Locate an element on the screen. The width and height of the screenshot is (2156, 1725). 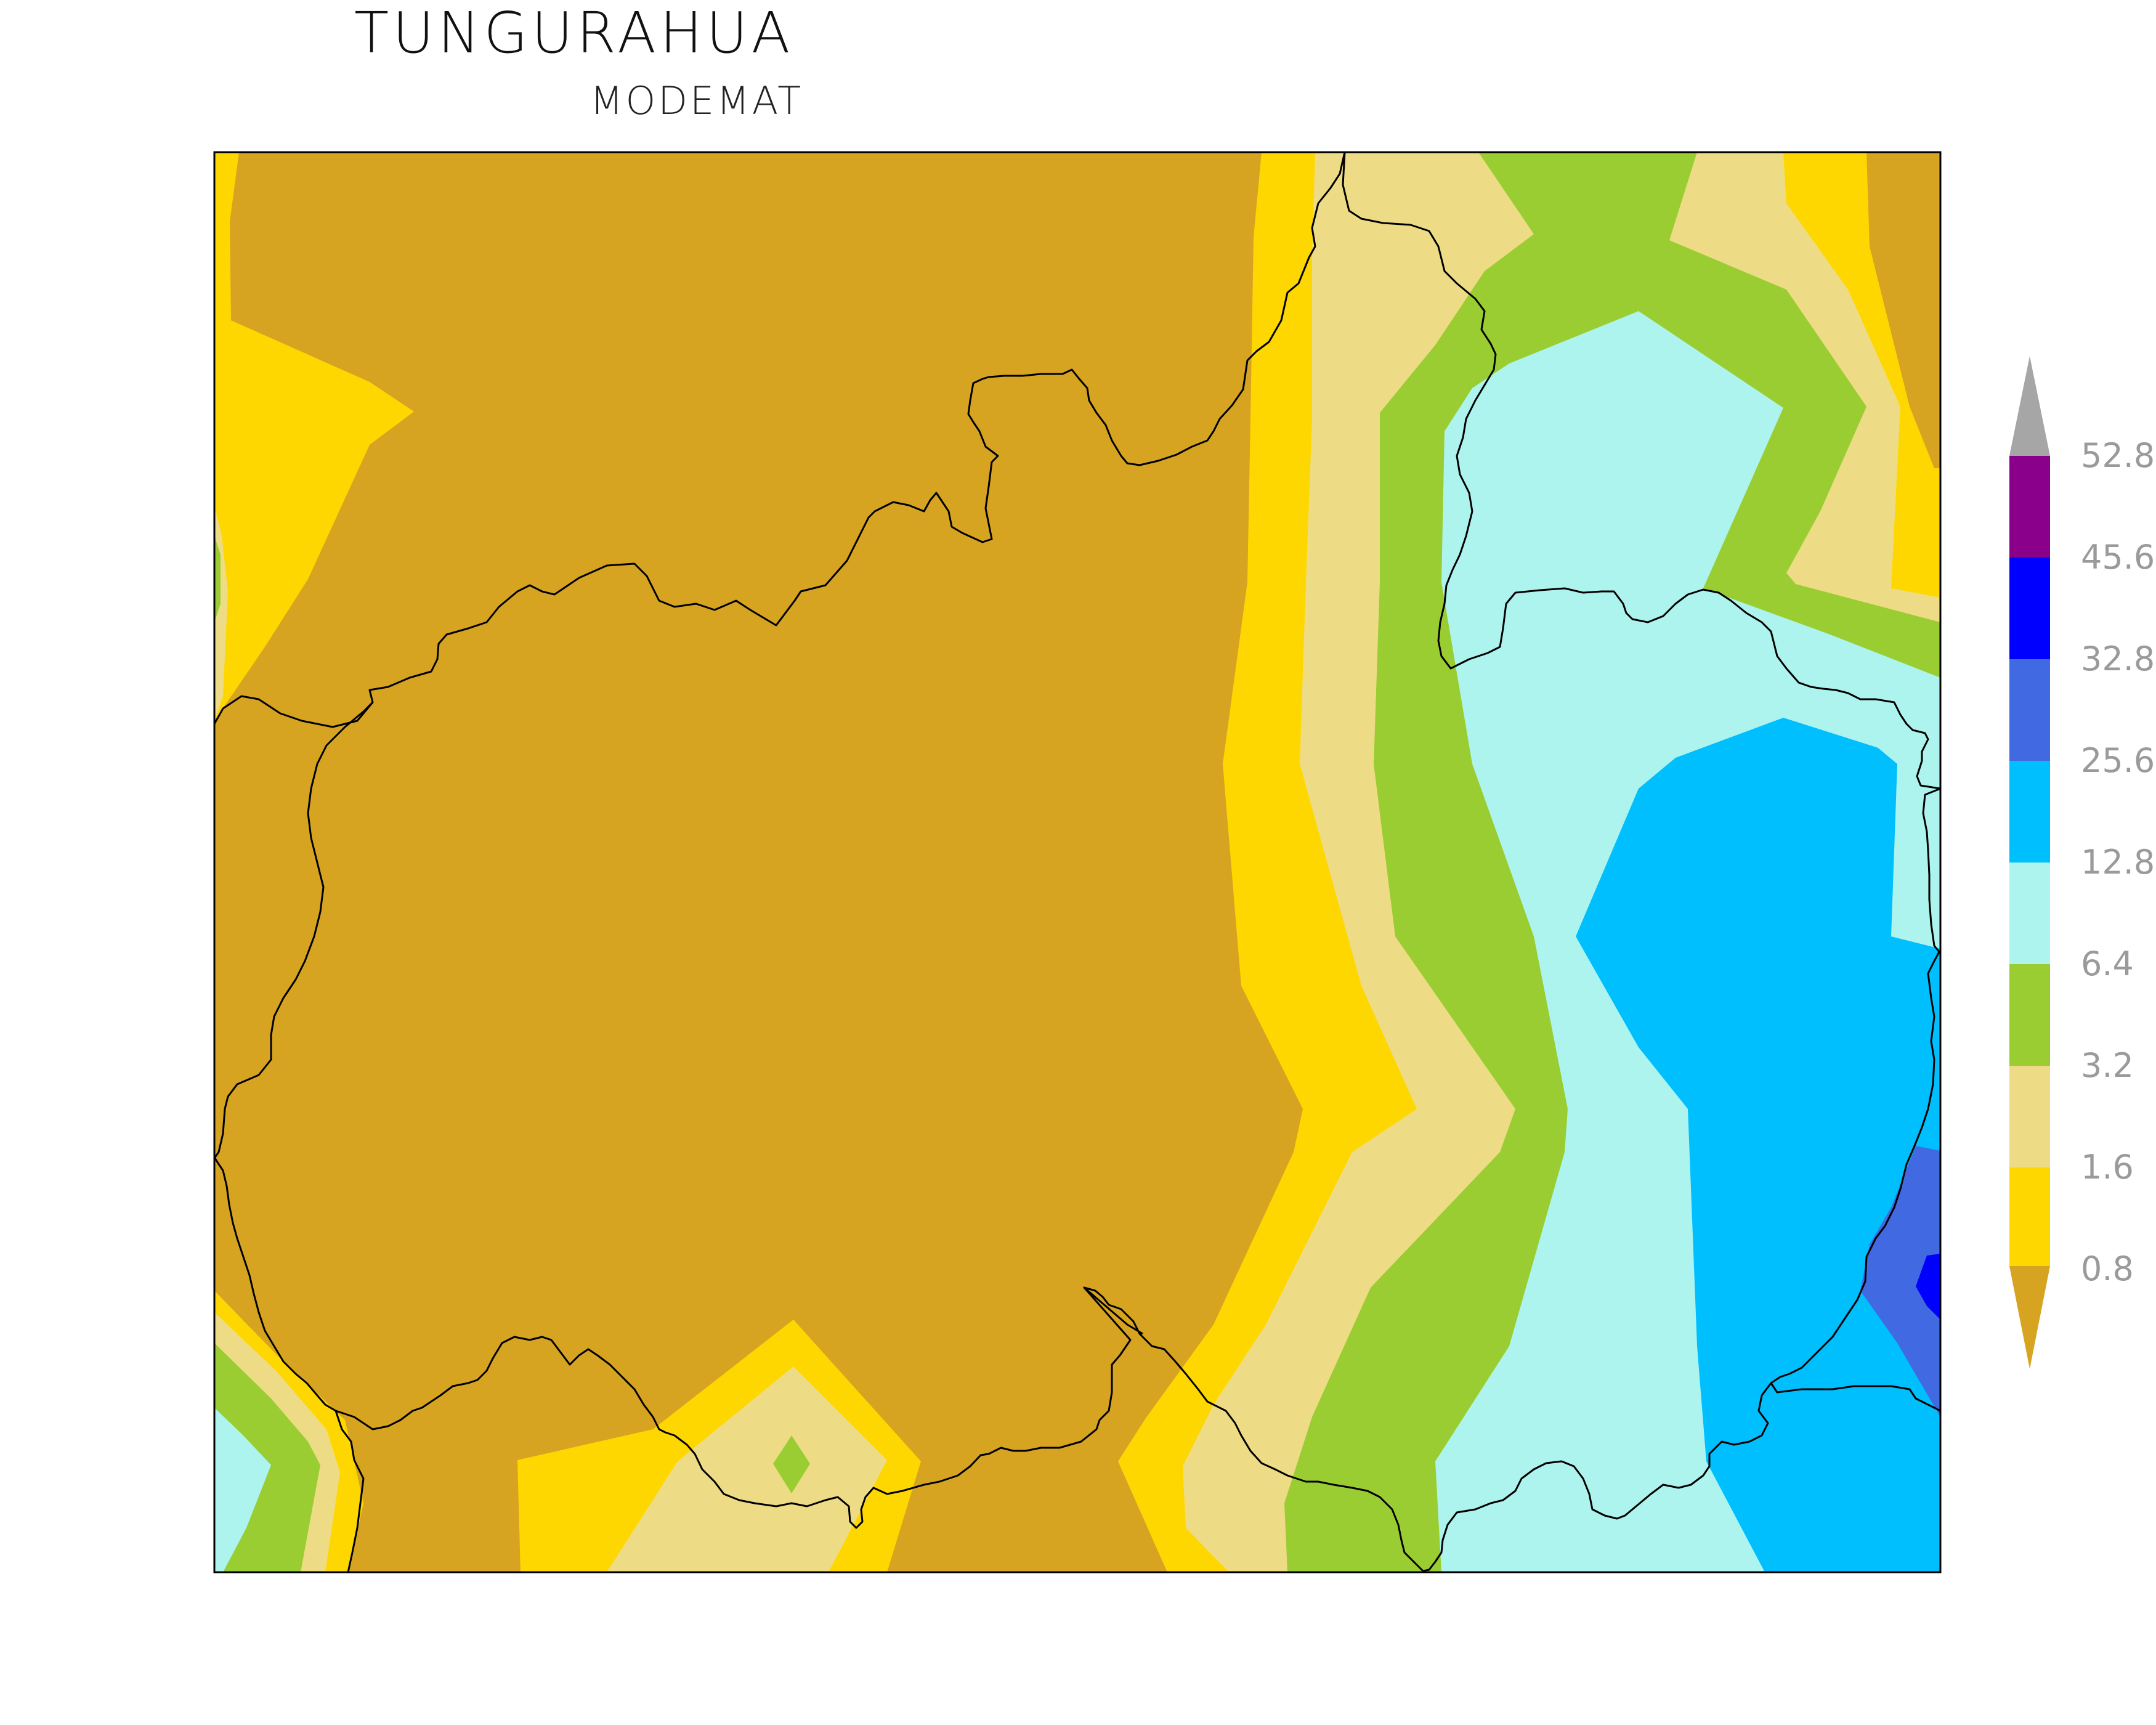
region-3.2-6.4-west-edge is located at coordinates (217, 579).